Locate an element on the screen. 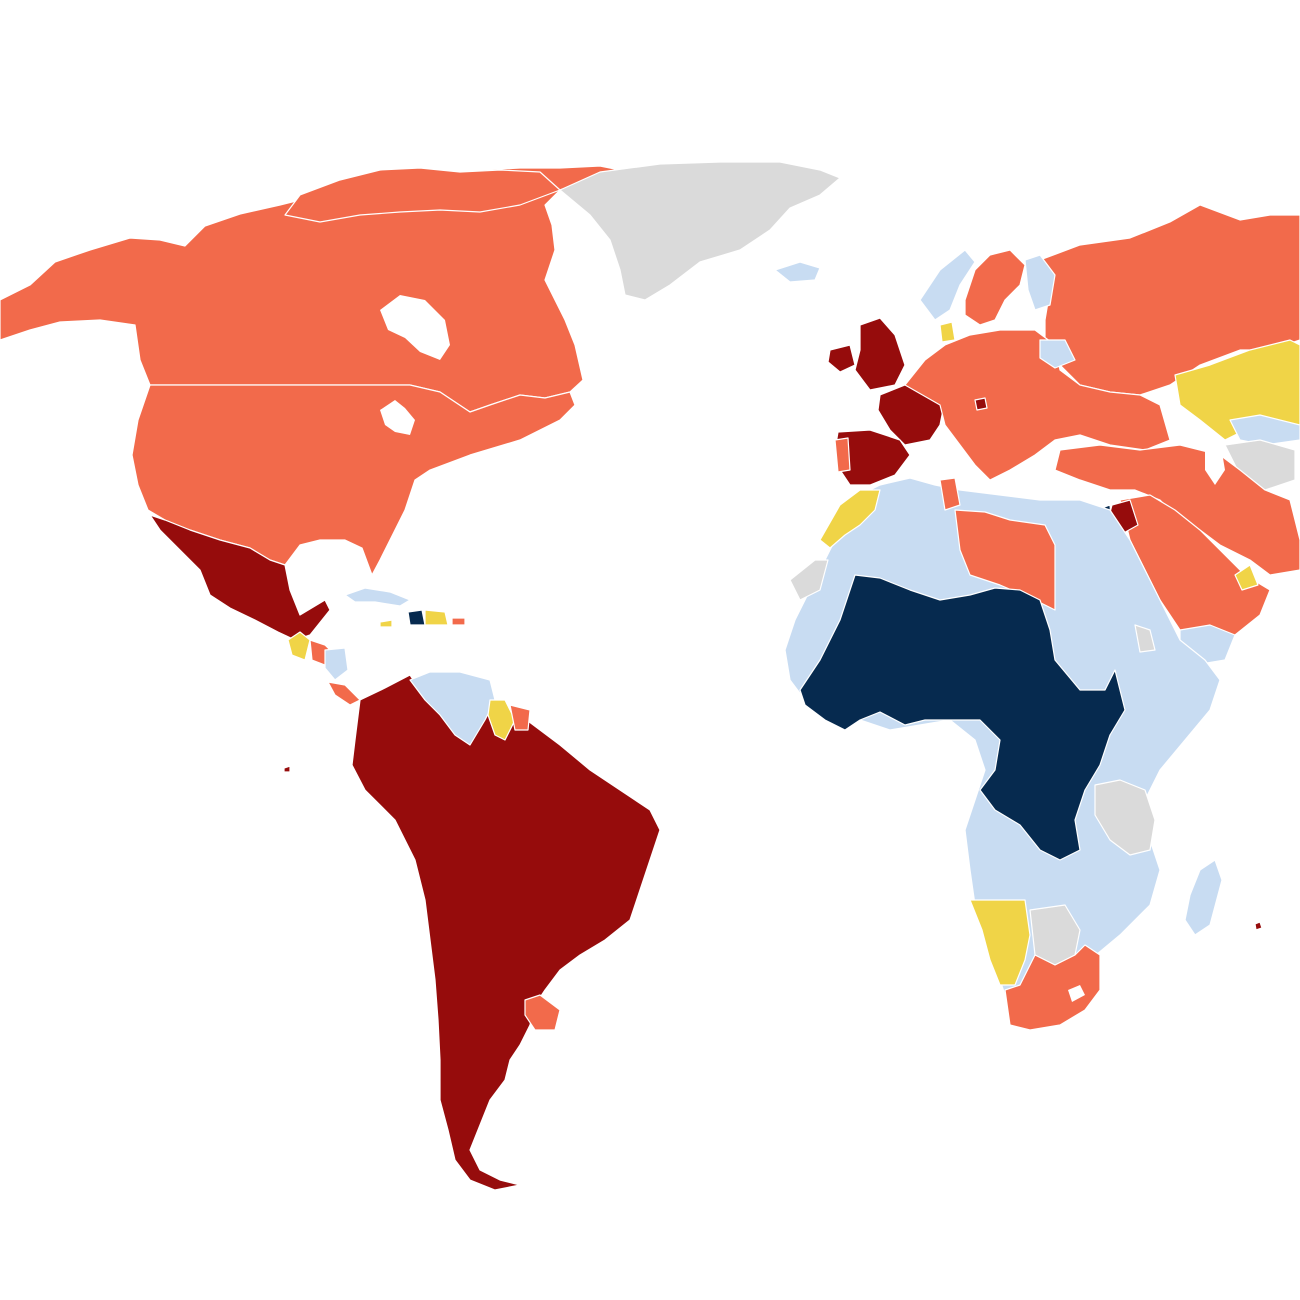 This screenshot has height=1300, width=1300. region-caspian is located at coordinates (1215, 462).